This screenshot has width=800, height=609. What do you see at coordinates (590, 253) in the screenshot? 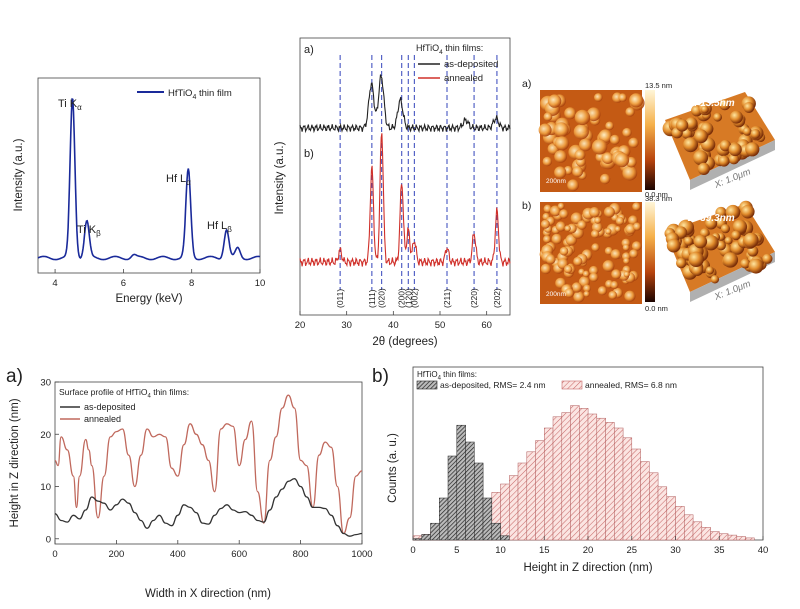
I see `afm-image-b` at bounding box center [590, 253].